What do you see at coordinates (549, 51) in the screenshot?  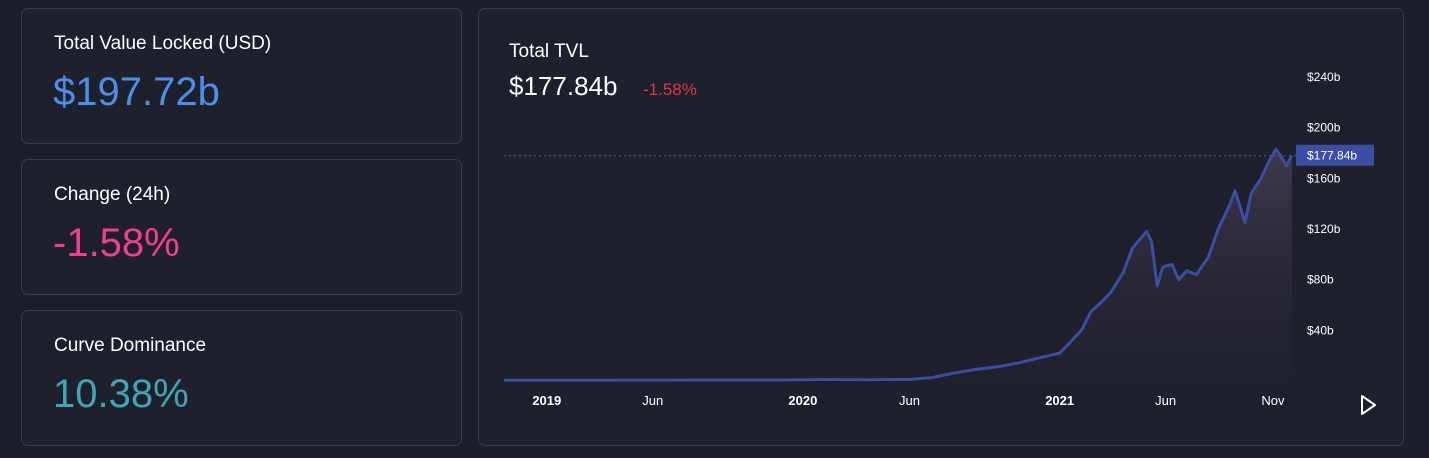 I see `chart-title: Total TVL` at bounding box center [549, 51].